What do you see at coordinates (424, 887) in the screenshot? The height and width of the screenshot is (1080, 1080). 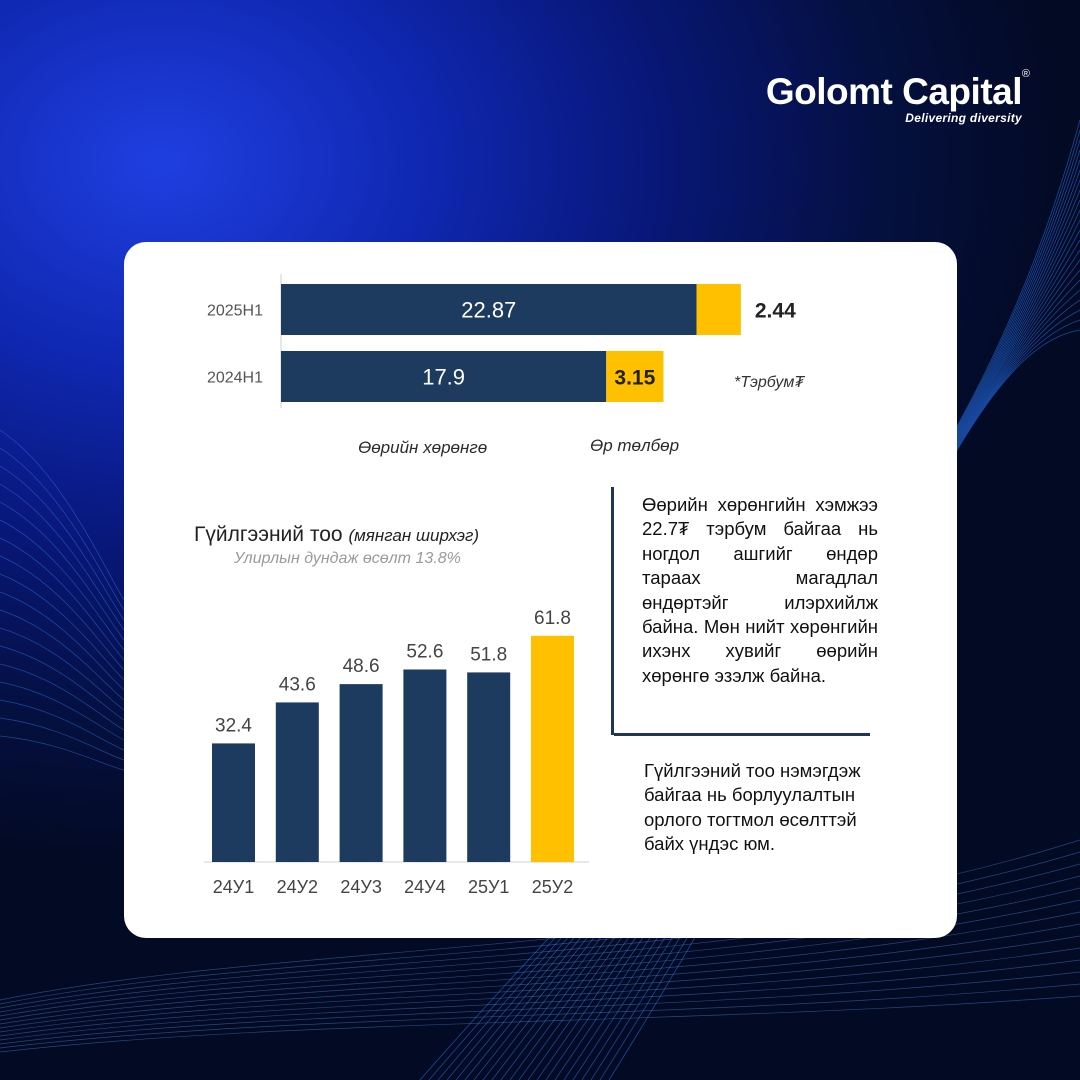 I see `x-tick-label-24У4: 24У4` at bounding box center [424, 887].